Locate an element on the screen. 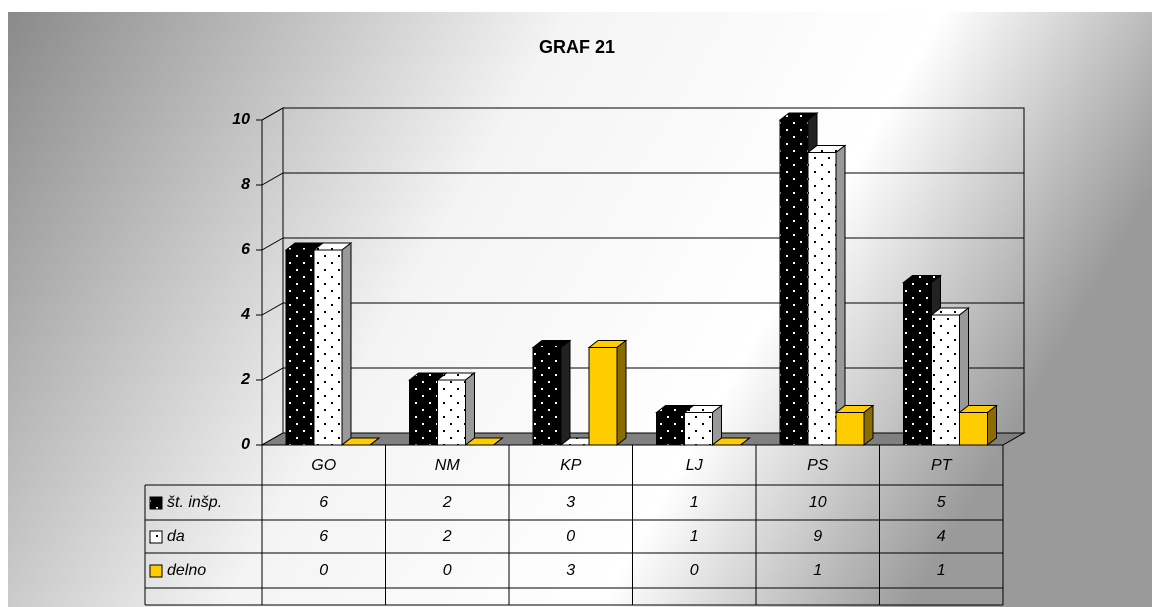  table-cell: 5 is located at coordinates (941, 502).